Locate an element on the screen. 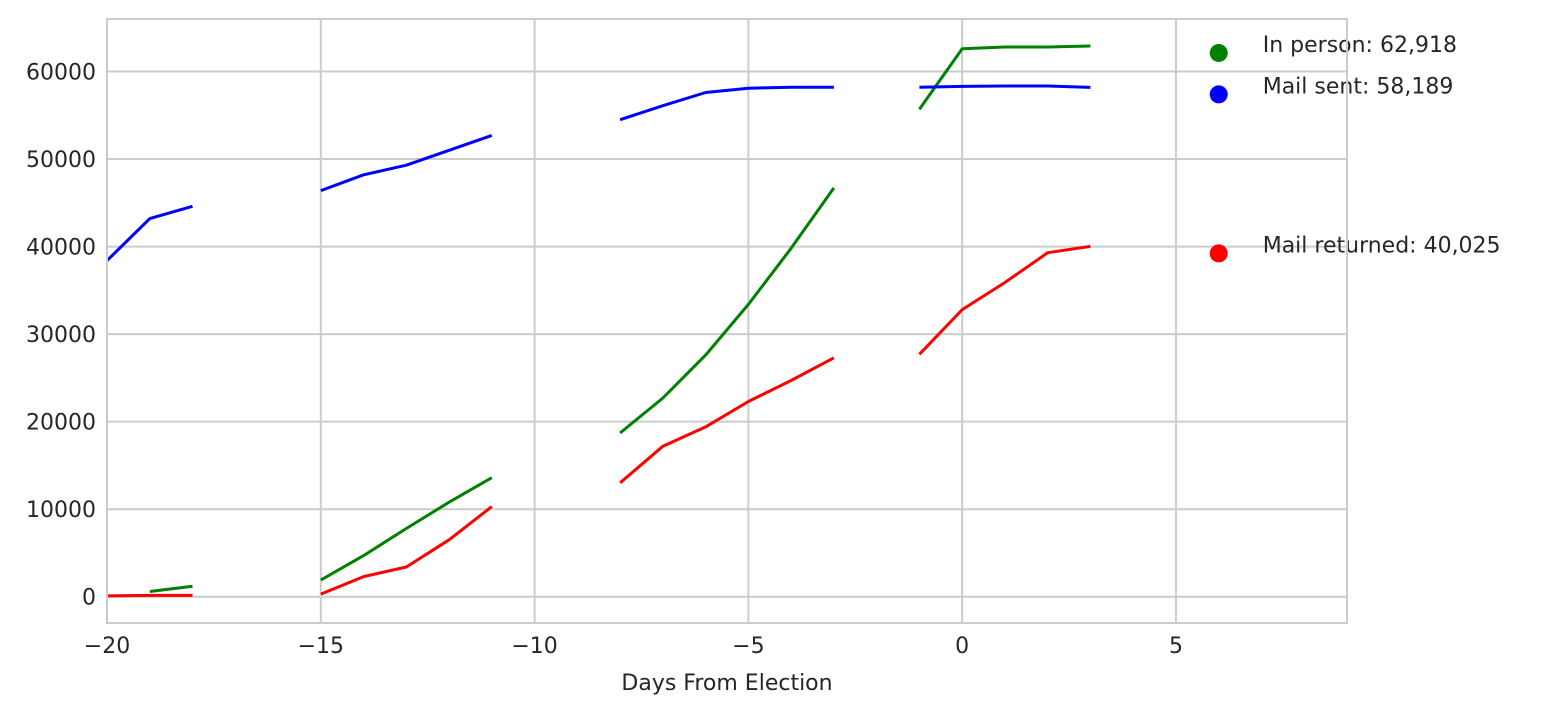 This screenshot has height=716, width=1544. x-tick-labels: −20 −15 −10 −5 0 5 is located at coordinates (633, 646).